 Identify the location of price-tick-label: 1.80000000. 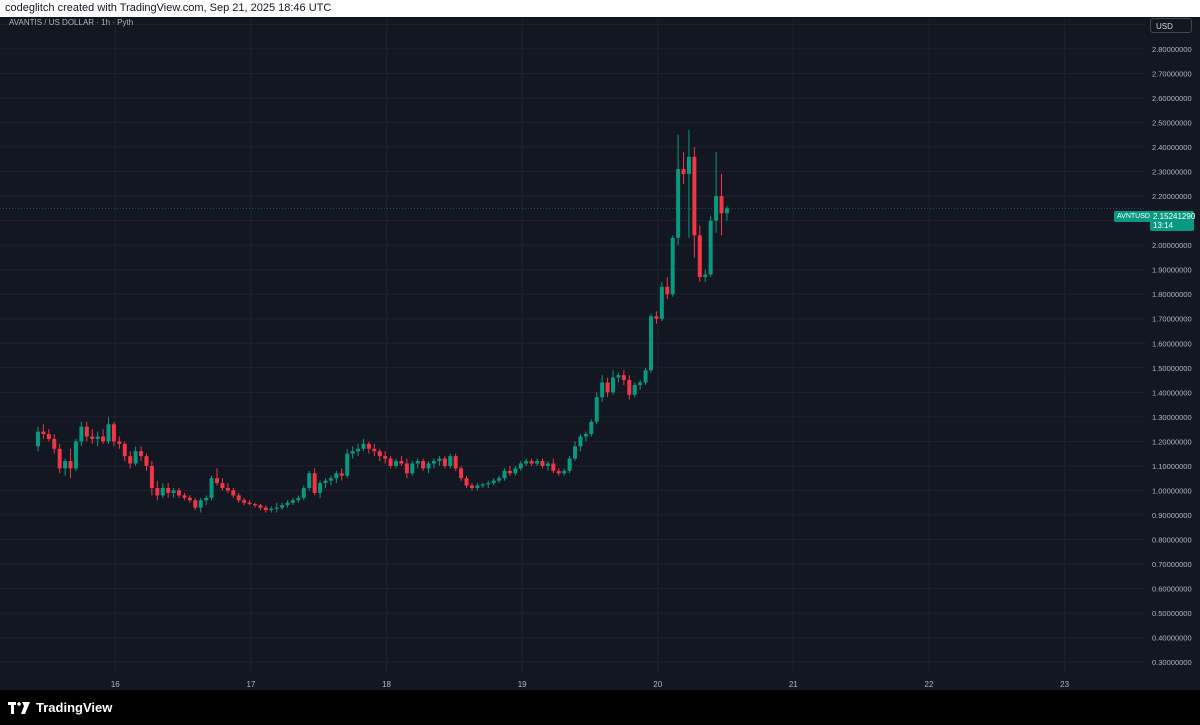
(1172, 294).